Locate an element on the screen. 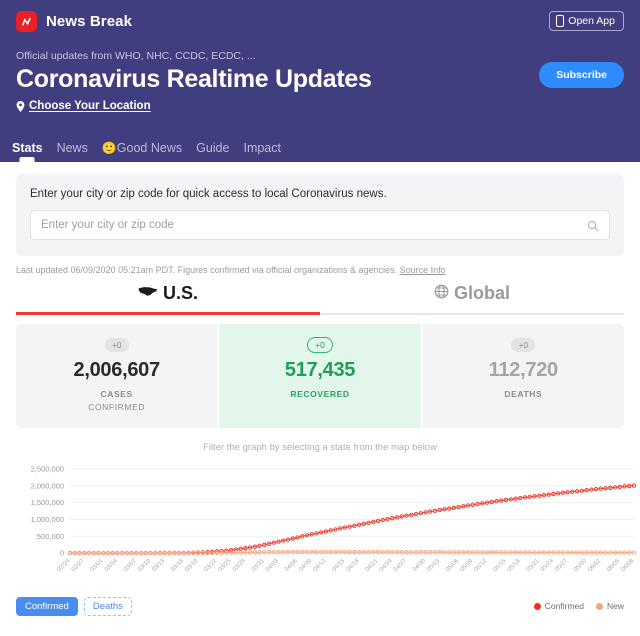 Image resolution: width=640 pixels, height=636 pixels. search-icon is located at coordinates (593, 225).